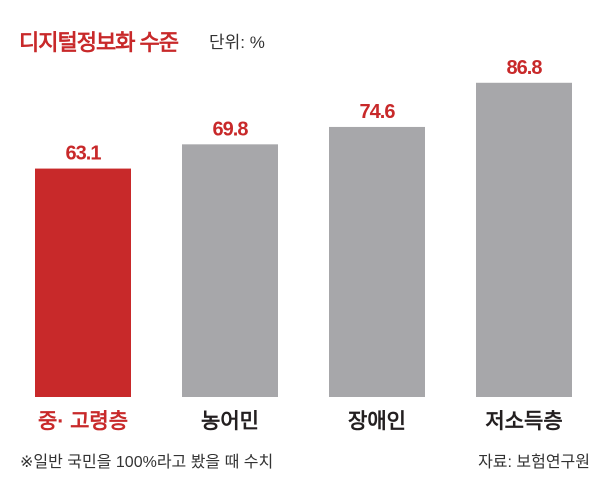 This screenshot has width=611, height=491. Describe the element at coordinates (534, 462) in the screenshot. I see `source-note: 자료: 보험연구원` at that location.